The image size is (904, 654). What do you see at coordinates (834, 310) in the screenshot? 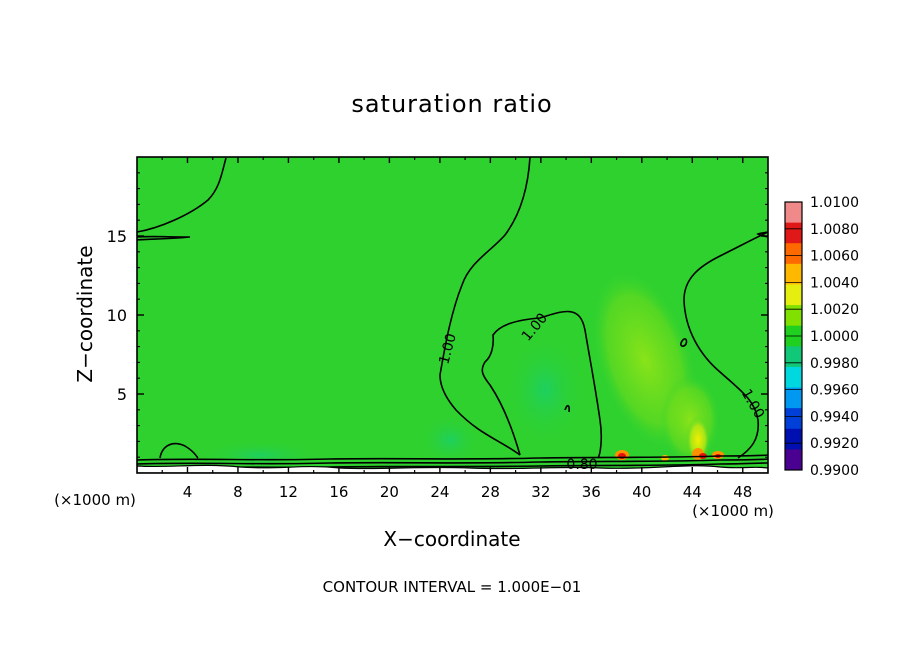
I see `colorbar-label: 1.0020` at bounding box center [834, 310].